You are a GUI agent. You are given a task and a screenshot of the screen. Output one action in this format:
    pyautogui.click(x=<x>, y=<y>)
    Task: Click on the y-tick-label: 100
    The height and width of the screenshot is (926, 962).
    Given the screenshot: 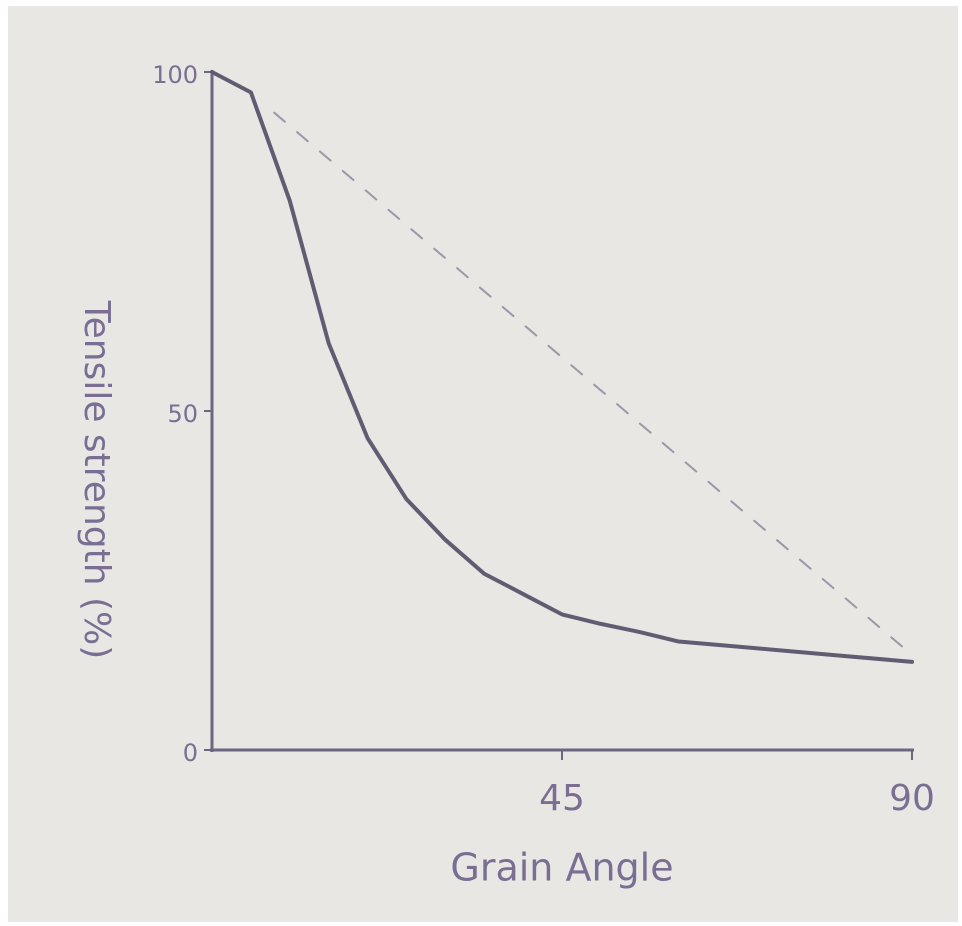 What is the action you would take?
    pyautogui.click(x=175, y=75)
    